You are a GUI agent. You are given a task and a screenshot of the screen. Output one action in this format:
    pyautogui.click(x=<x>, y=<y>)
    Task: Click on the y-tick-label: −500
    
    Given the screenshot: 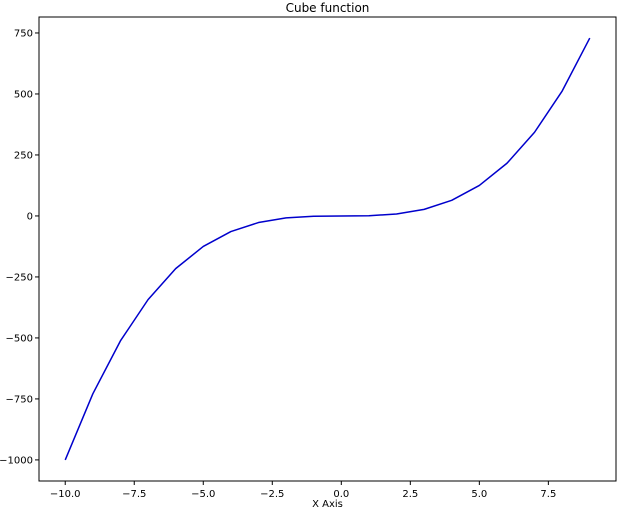 What is the action you would take?
    pyautogui.click(x=19, y=338)
    